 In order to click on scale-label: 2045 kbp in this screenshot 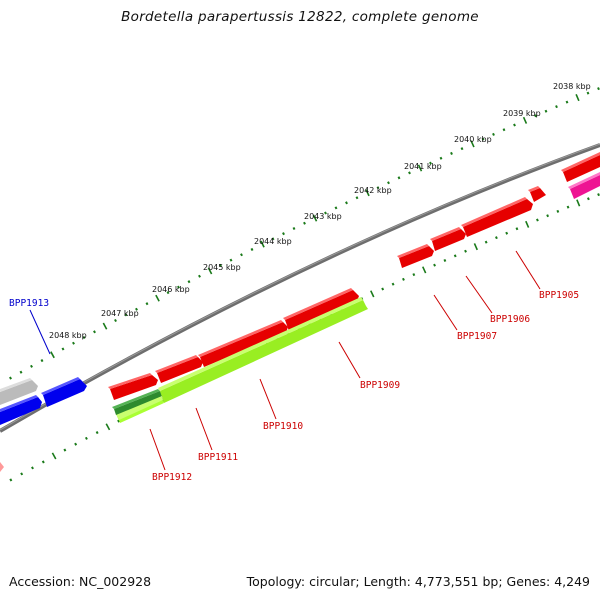, I will do `click(222, 267)`.